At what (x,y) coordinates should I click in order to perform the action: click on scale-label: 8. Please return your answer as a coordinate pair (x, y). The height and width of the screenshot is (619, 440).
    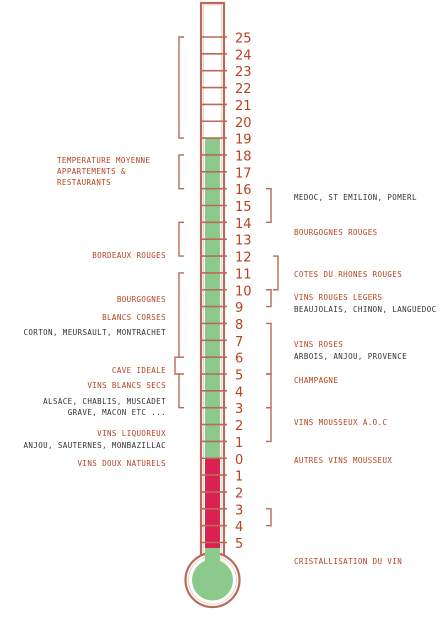
    Looking at the image, I should click on (239, 325).